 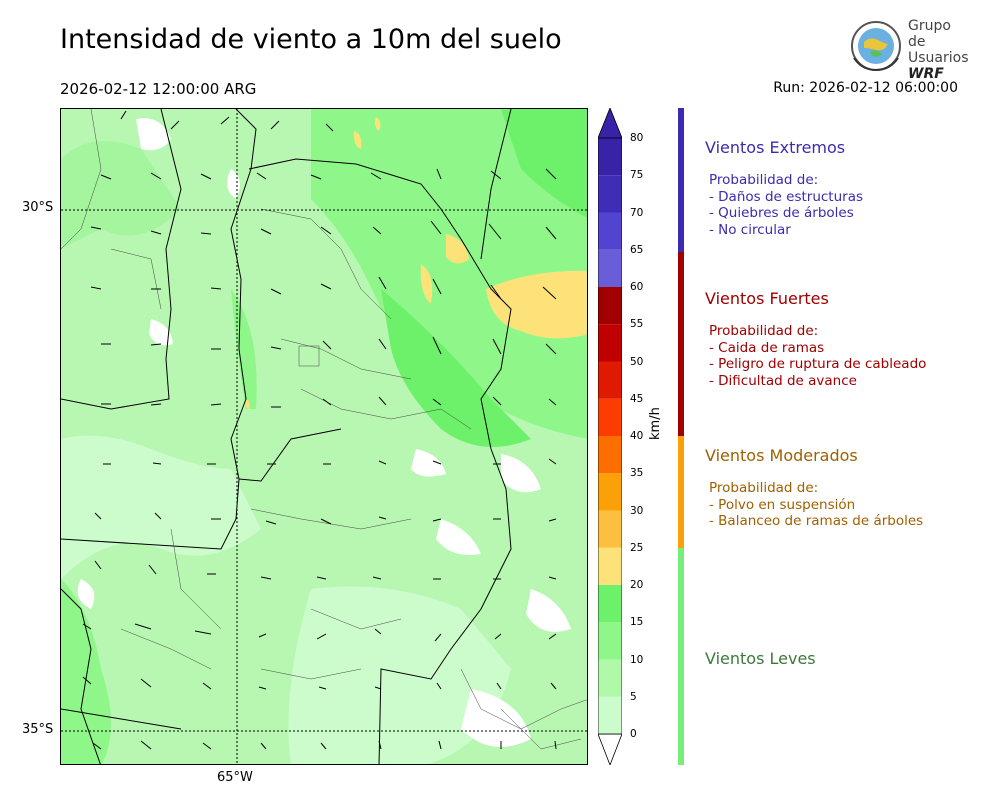 I want to click on logo-line3: WRF, so click(x=926, y=74).